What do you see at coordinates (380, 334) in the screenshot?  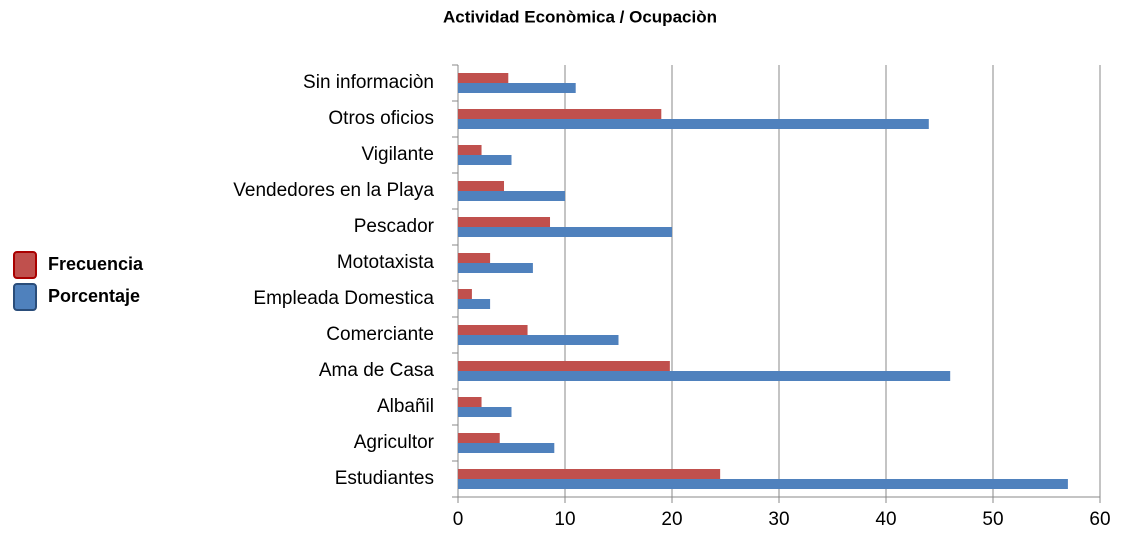 I see `y-tick-label: Comerciante` at bounding box center [380, 334].